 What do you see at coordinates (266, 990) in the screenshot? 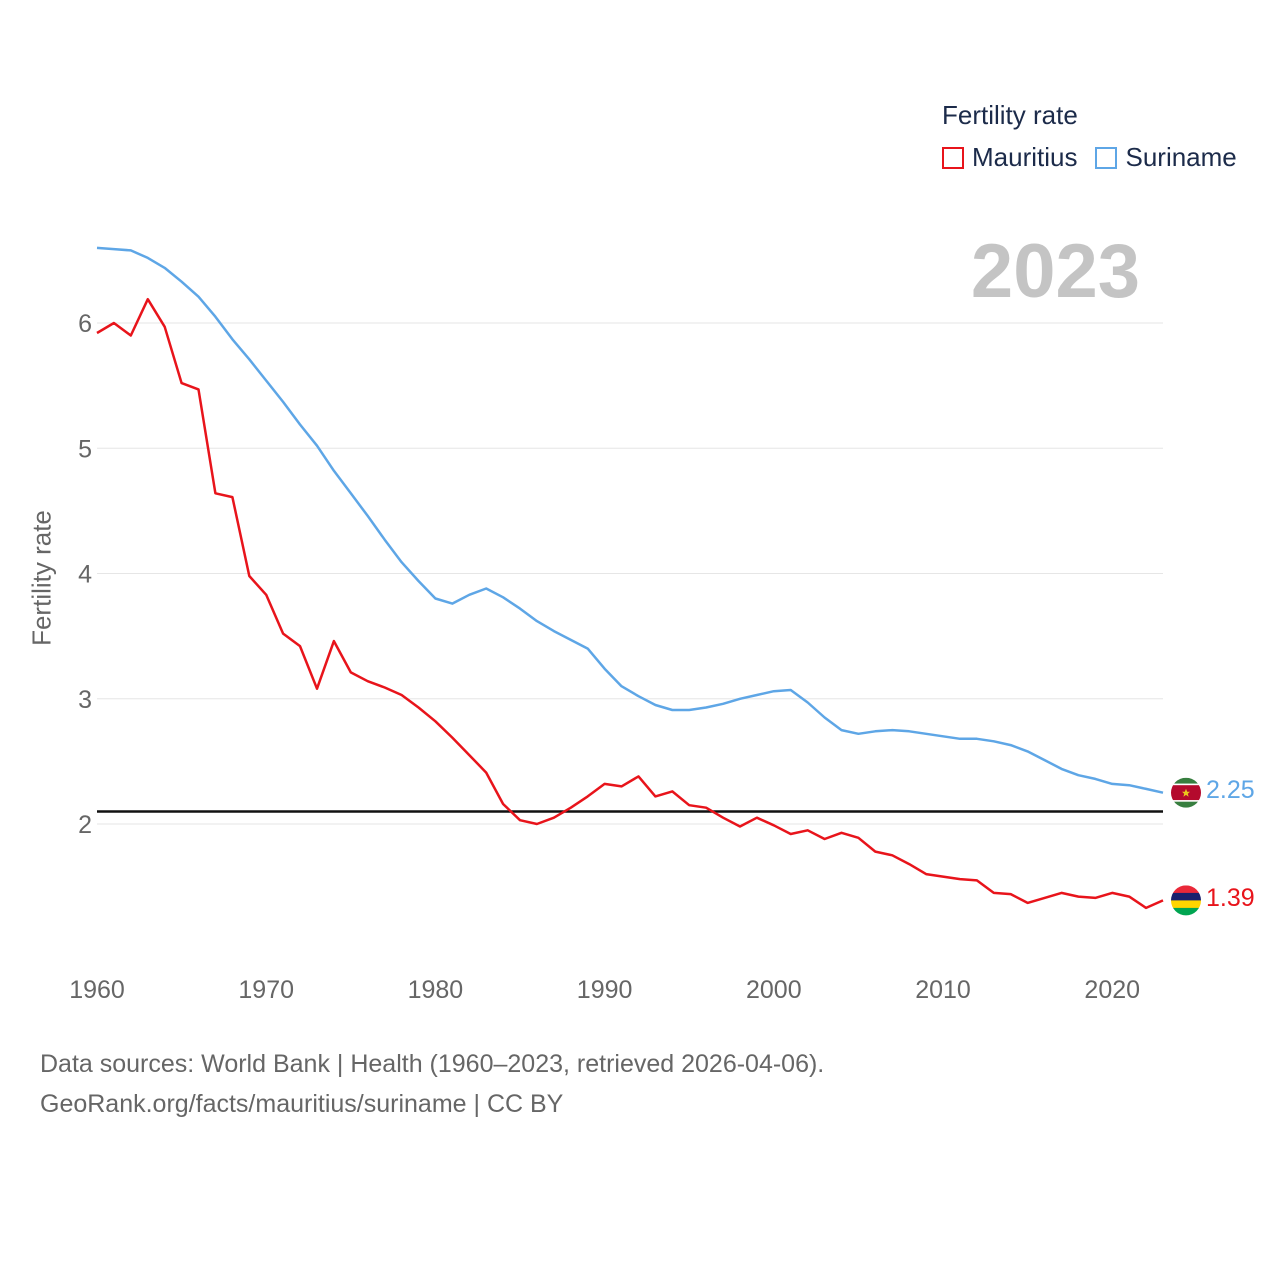
I see `x-tick-label-1970: 1970` at bounding box center [266, 990].